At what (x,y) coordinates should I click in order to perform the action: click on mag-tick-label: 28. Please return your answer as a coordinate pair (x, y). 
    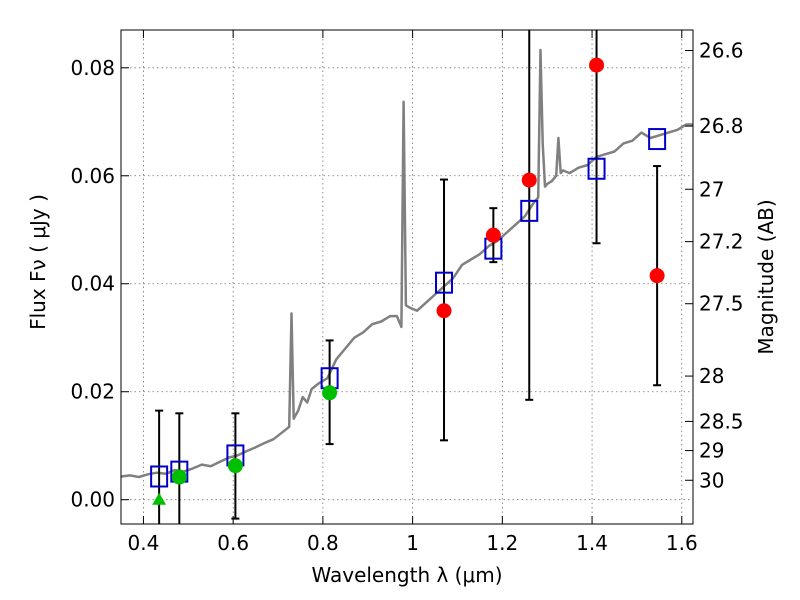
    Looking at the image, I should click on (711, 376).